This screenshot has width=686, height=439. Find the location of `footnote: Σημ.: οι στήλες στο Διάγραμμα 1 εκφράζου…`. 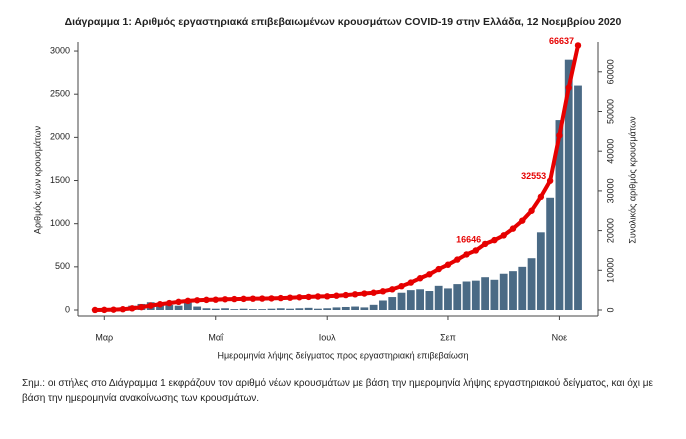

footnote: Σημ.: οι στήλες στο Διάγραμμα 1 εκφράζου… is located at coordinates (337, 391).